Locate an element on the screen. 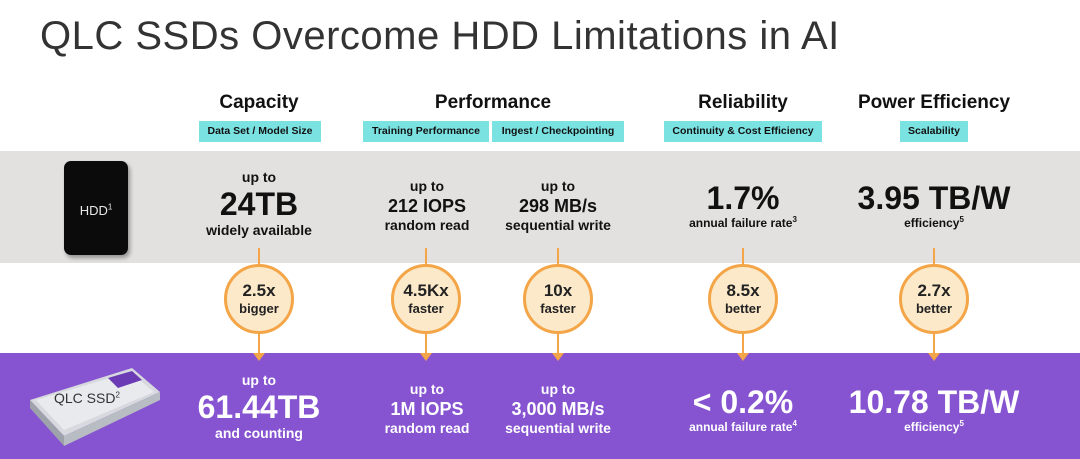 This screenshot has width=1080, height=459. ssd-capacity-value: 61.44TB is located at coordinates (259, 407).